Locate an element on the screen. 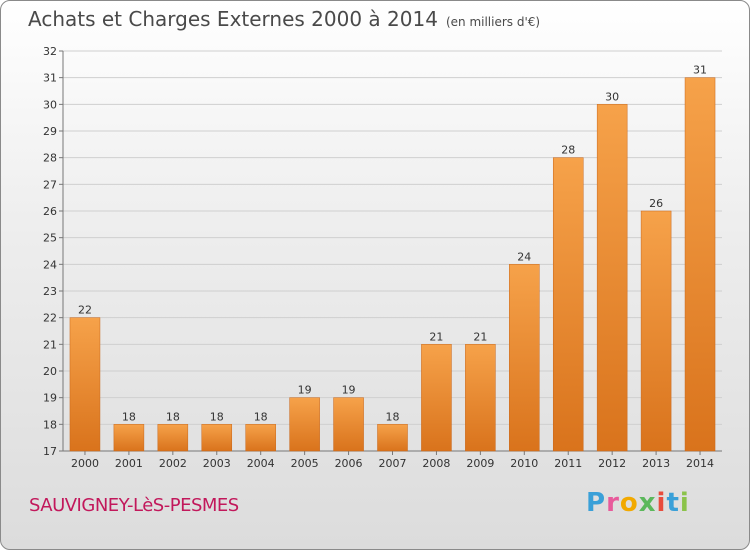 Image resolution: width=750 pixels, height=550 pixels. x-tick-label: 2006 is located at coordinates (349, 463).